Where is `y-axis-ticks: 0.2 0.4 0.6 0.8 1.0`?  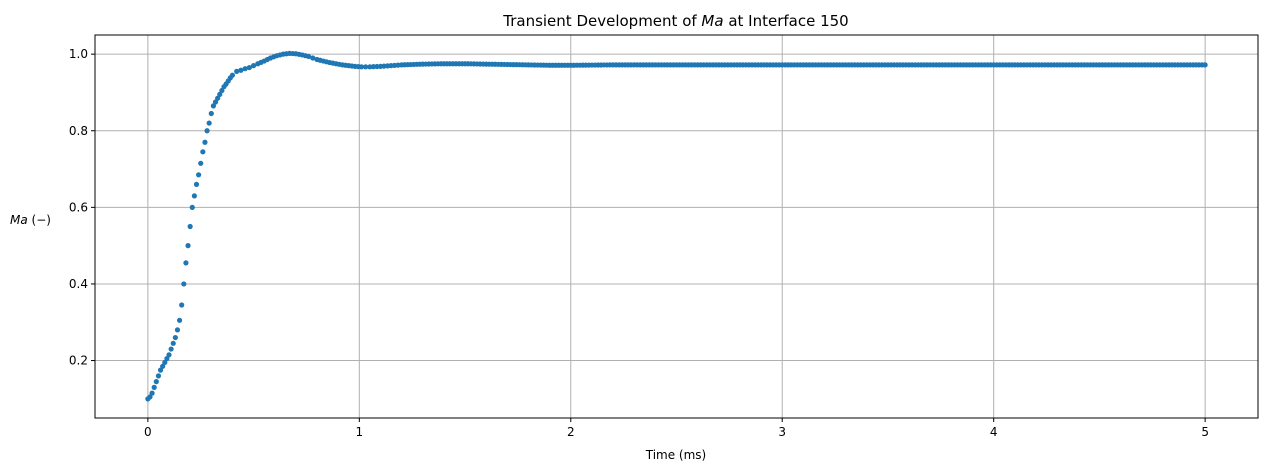
y-axis-ticks: 0.2 0.4 0.6 0.8 1.0 is located at coordinates (82, 207).